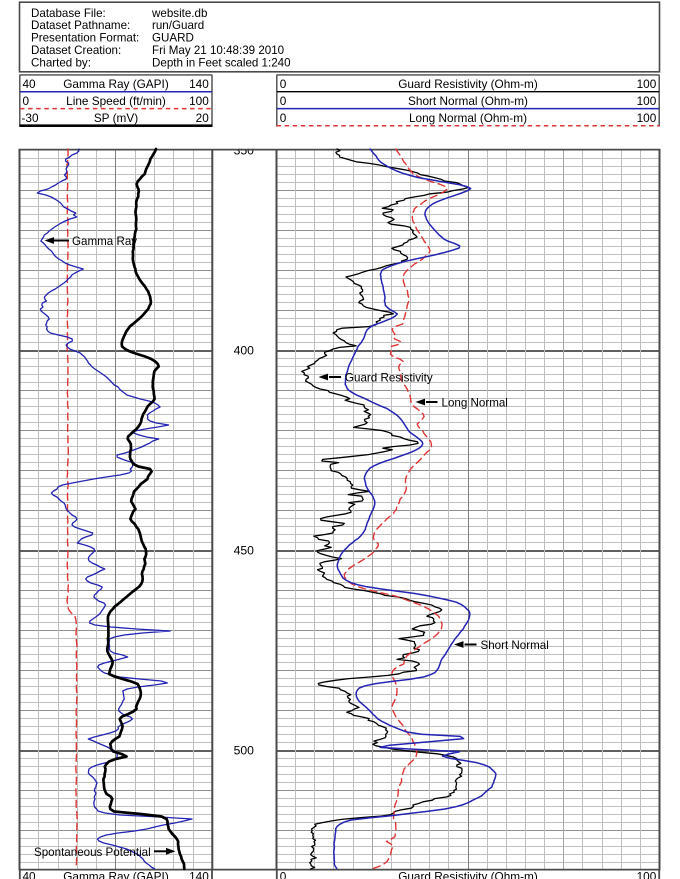 This screenshot has width=680, height=879. I want to click on svg-text: 20, so click(203, 118).